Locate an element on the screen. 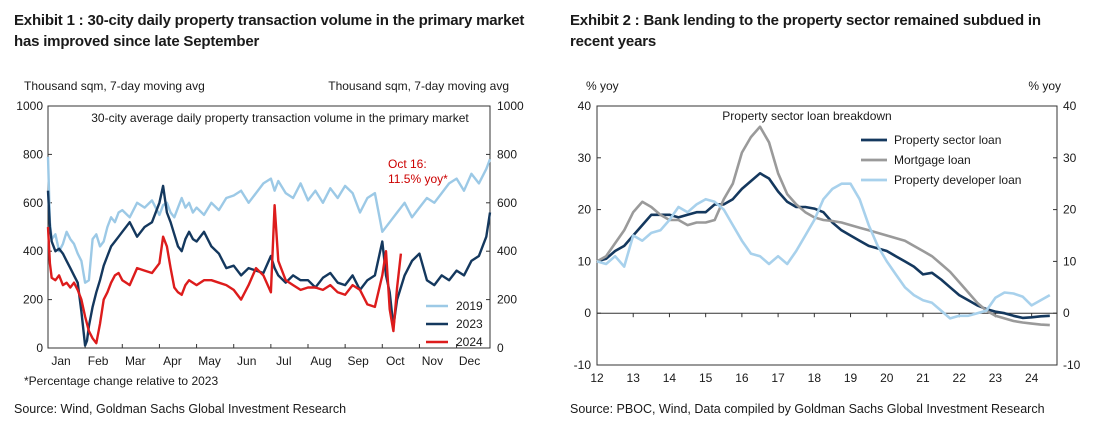 Image resolution: width=1098 pixels, height=430 pixels. x-tick-label: 24 is located at coordinates (1032, 378).